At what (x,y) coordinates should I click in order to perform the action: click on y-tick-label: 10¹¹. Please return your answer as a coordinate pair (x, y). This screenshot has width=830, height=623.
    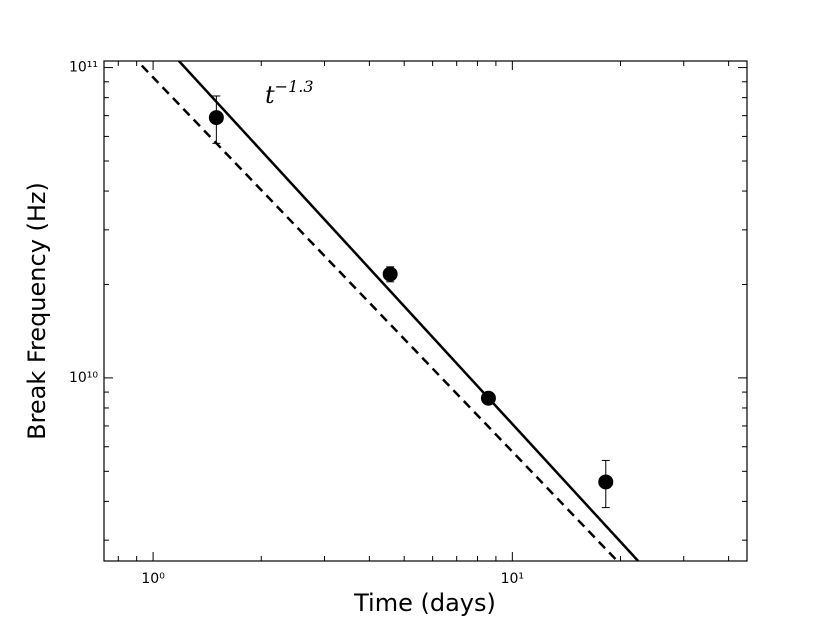
    Looking at the image, I should click on (83, 68).